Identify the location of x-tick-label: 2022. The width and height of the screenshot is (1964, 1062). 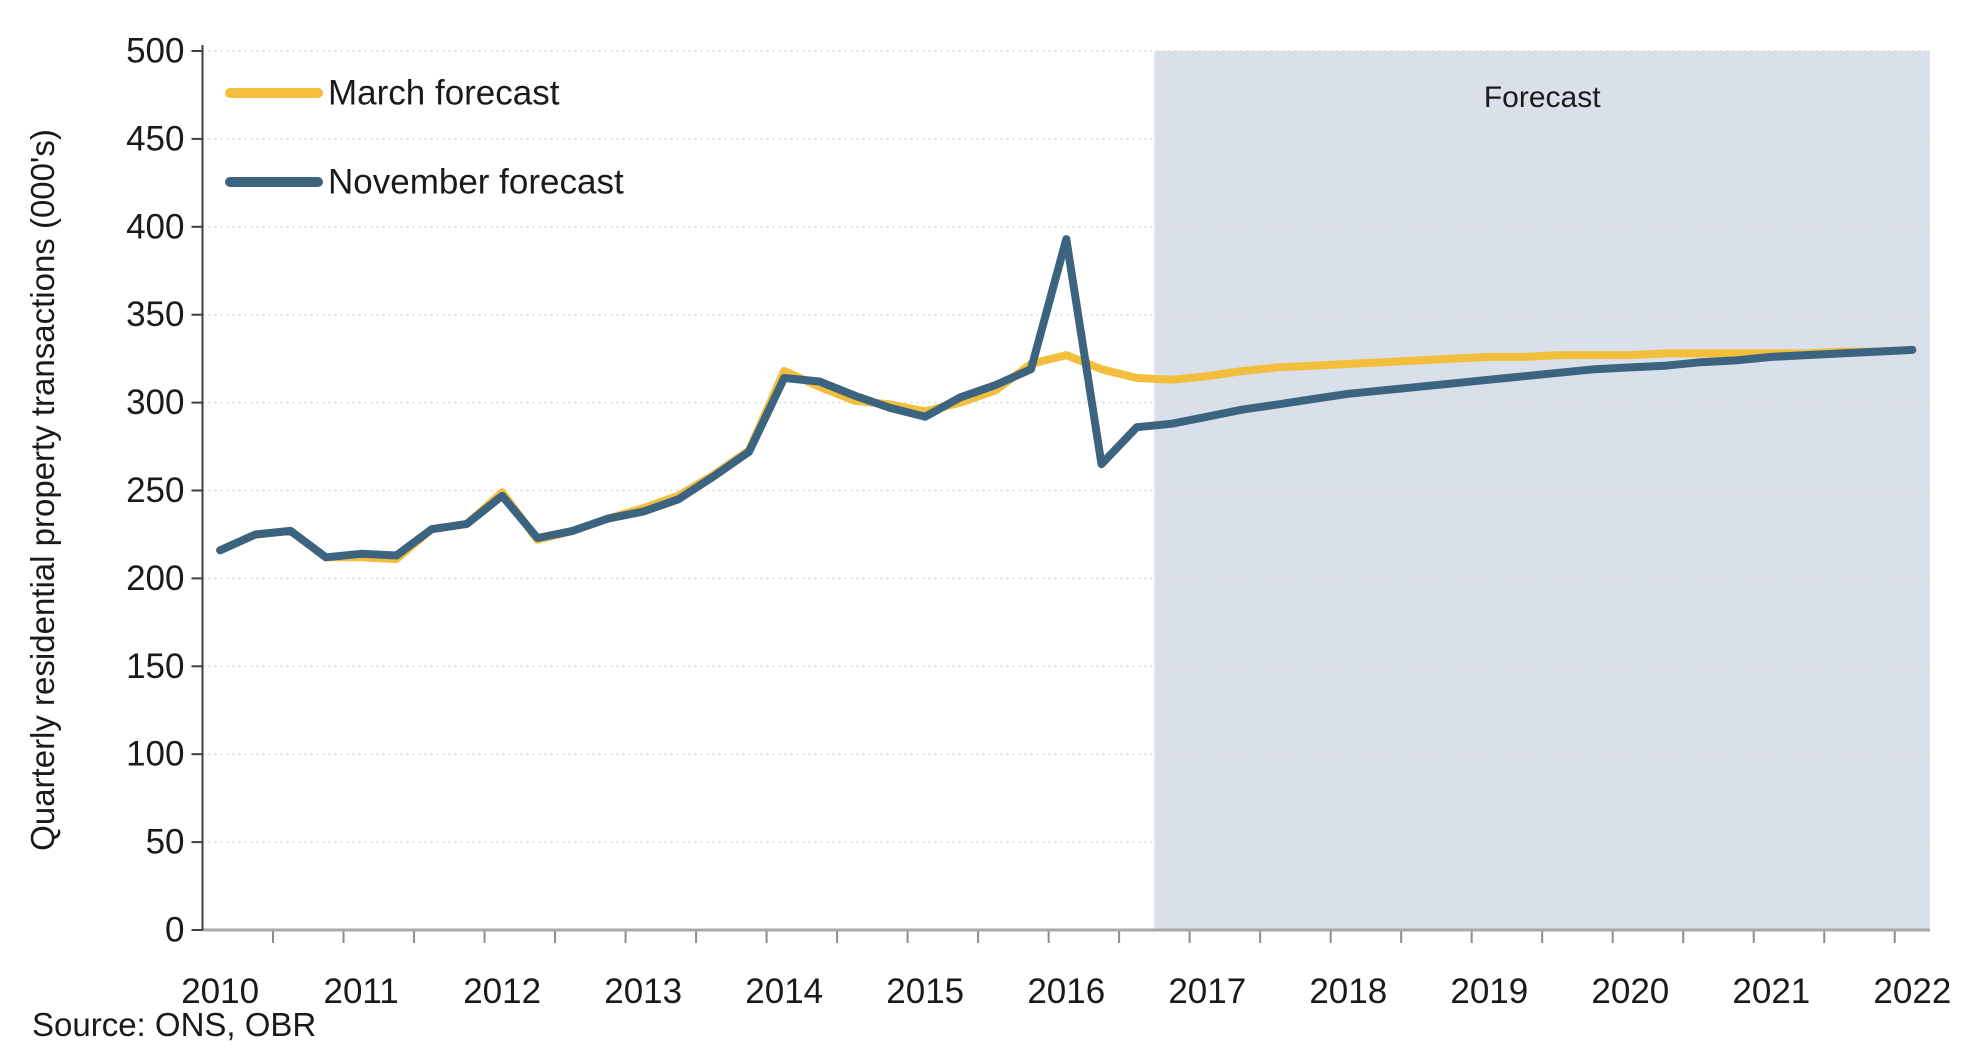
(1912, 991).